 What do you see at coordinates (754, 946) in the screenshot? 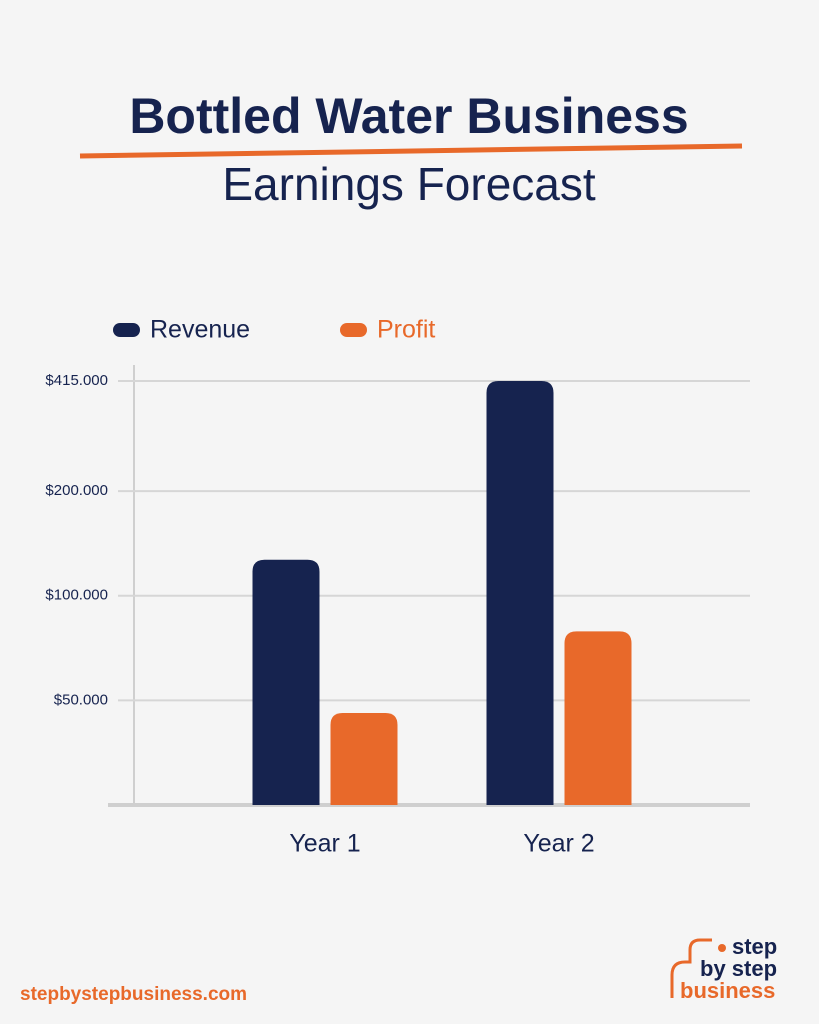
I see `logo-text: step` at bounding box center [754, 946].